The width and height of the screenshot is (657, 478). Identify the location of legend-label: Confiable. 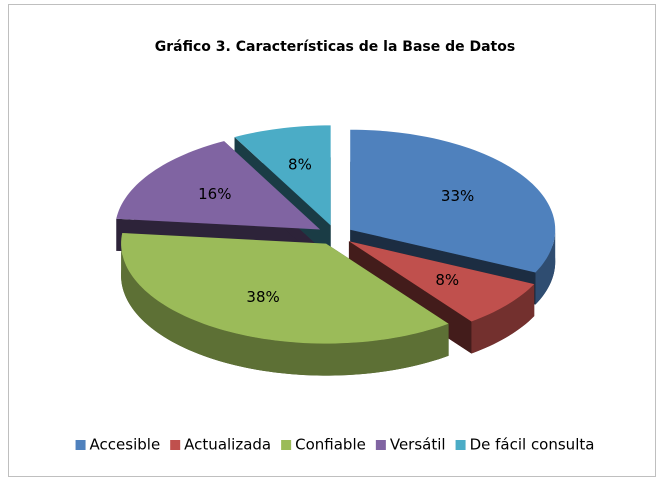
(330, 445).